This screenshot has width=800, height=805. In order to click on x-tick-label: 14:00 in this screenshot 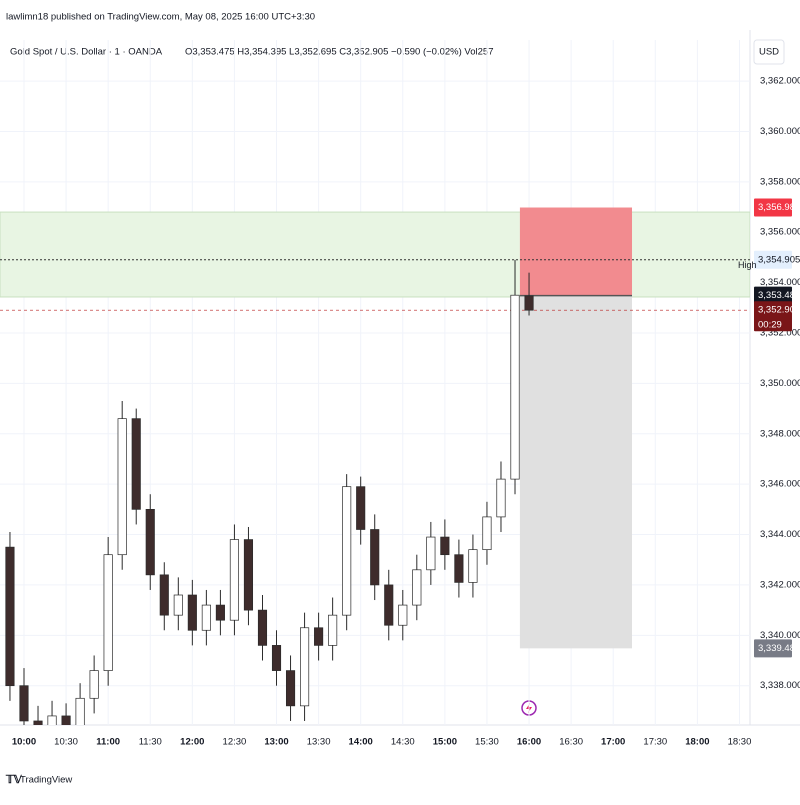, I will do `click(361, 742)`.